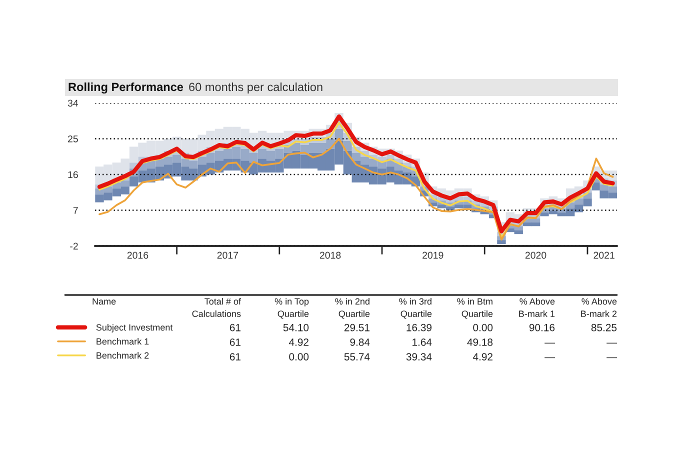  What do you see at coordinates (122, 355) in the screenshot?
I see `legend-label: Benchmark 2` at bounding box center [122, 355].